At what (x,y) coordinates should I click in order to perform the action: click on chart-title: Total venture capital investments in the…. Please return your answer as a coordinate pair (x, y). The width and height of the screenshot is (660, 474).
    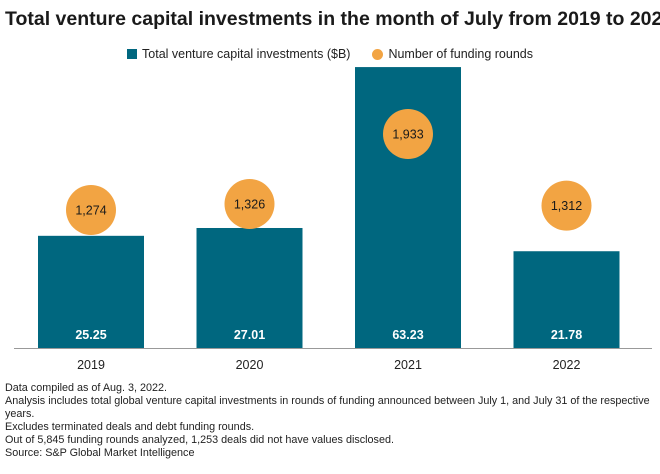
    Looking at the image, I should click on (332, 19).